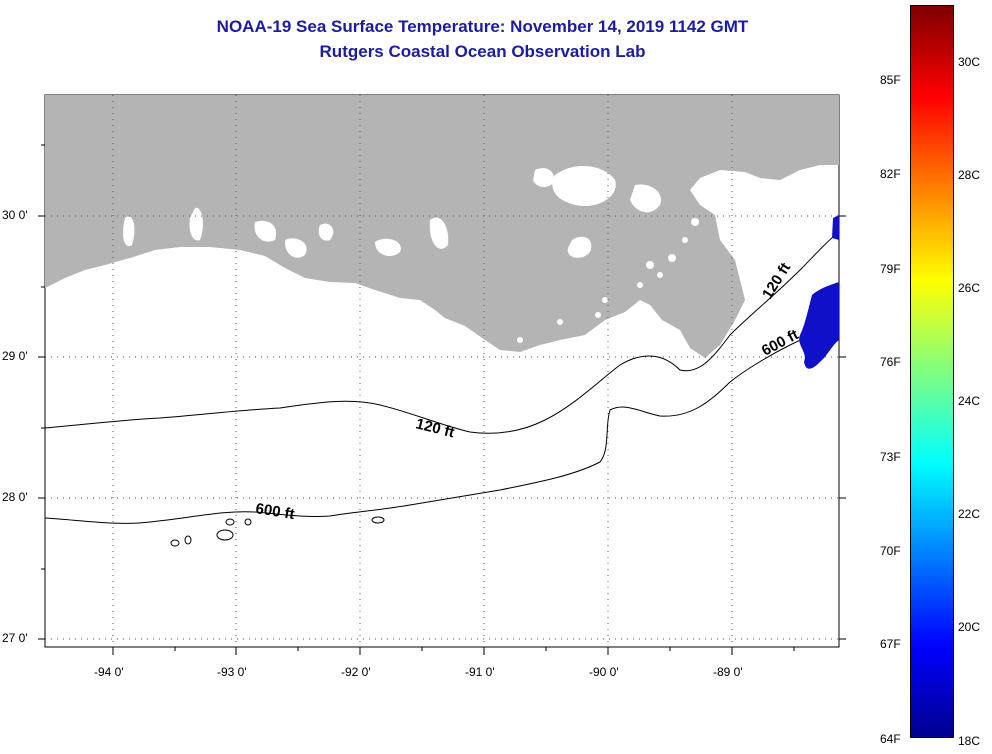 Image resolution: width=992 pixels, height=754 pixels. Describe the element at coordinates (890, 739) in the screenshot. I see `scale-label-f: 64F` at that location.